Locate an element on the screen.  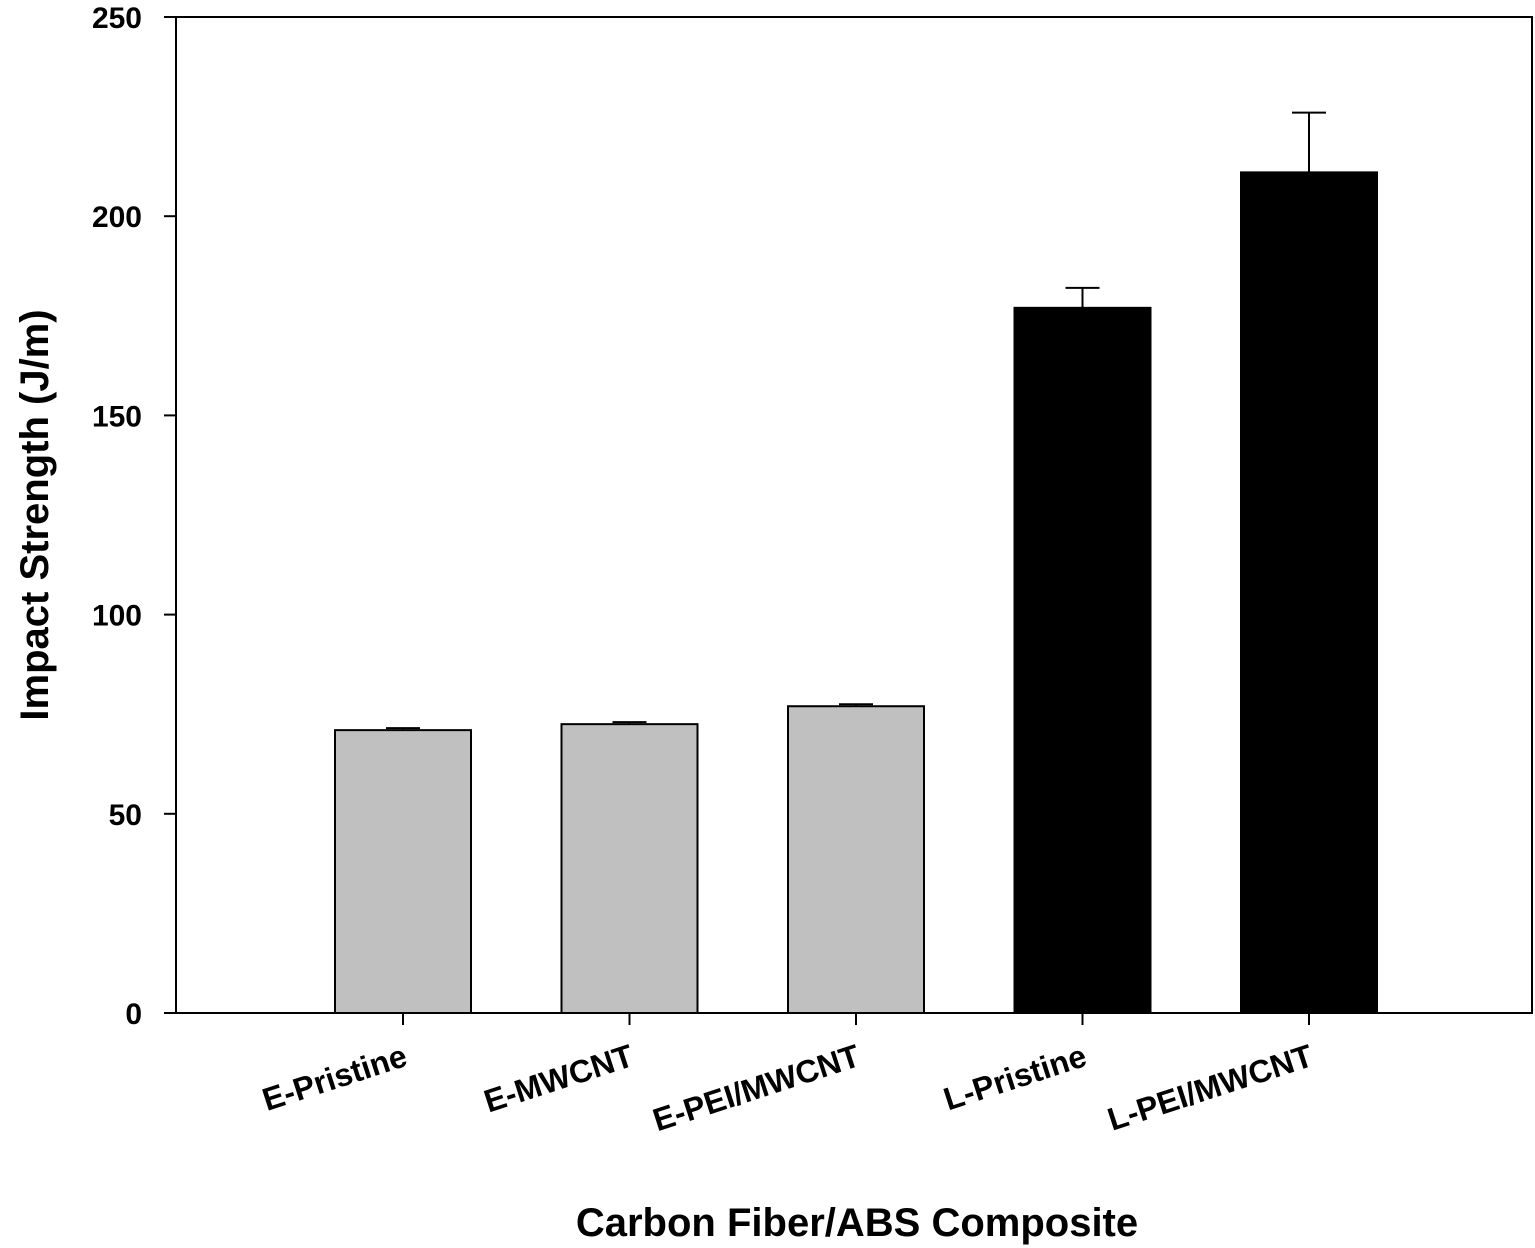
bar-e-pristine is located at coordinates (403, 871).